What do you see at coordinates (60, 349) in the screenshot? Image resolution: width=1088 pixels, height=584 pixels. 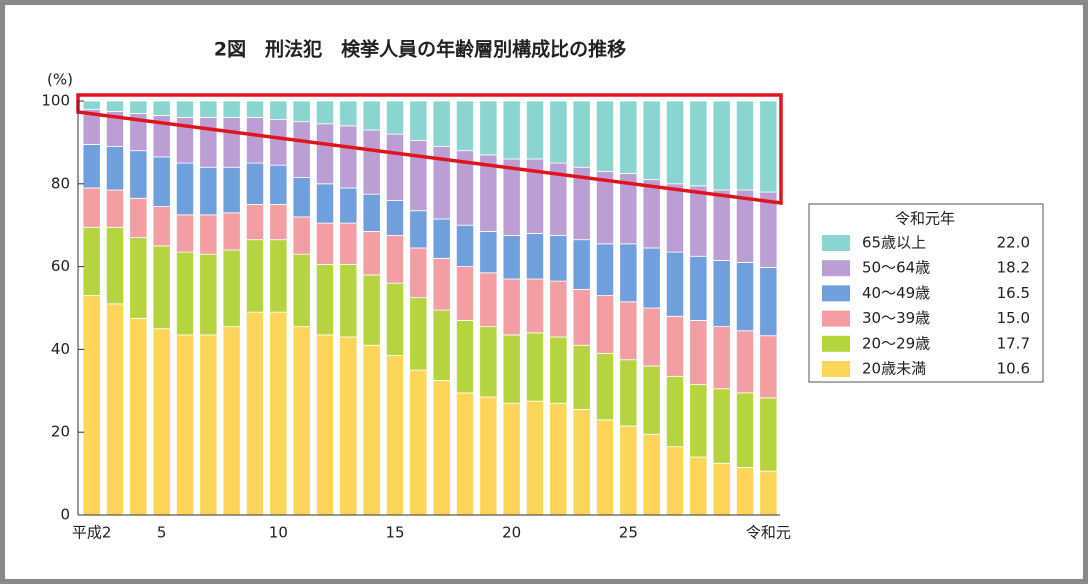 I see `y-tick-label: 40` at bounding box center [60, 349].